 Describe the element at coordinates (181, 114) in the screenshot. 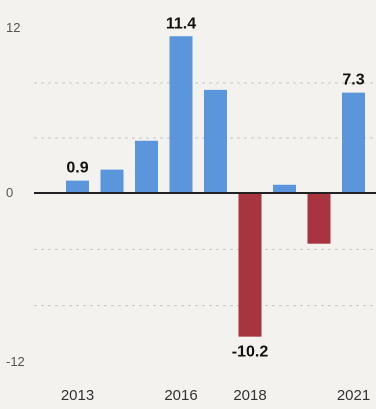

I see `bar-2016` at that location.